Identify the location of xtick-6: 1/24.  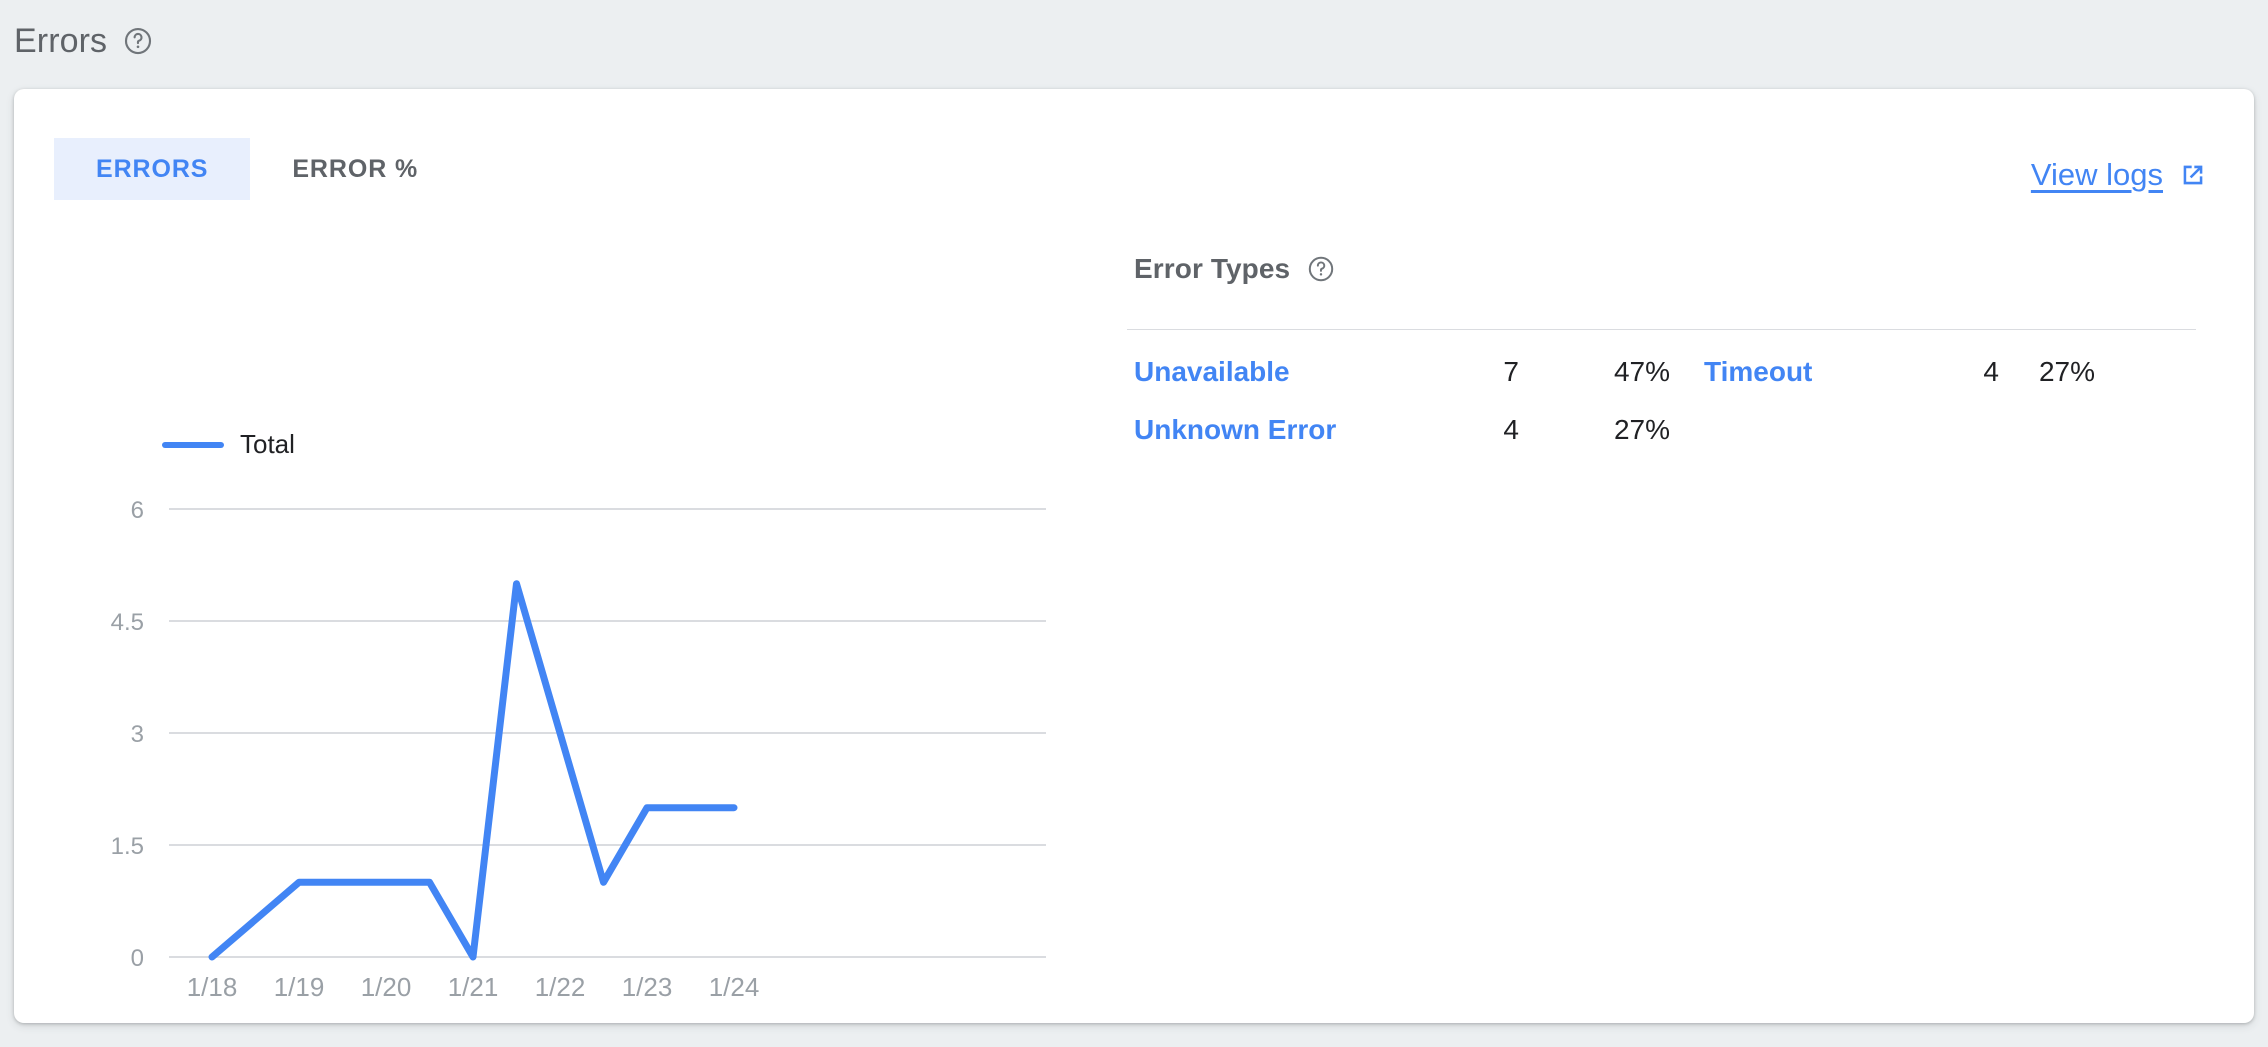
(734, 987).